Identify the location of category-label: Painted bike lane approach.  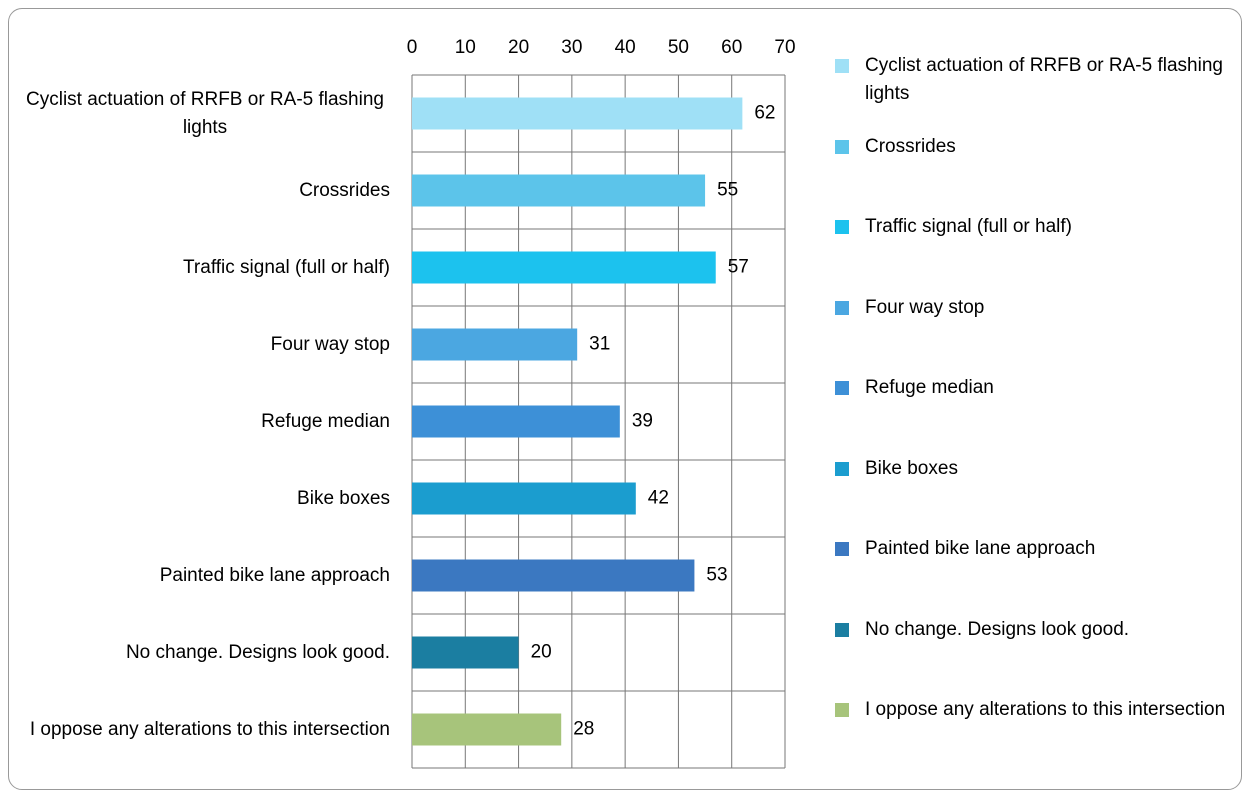
(274, 575).